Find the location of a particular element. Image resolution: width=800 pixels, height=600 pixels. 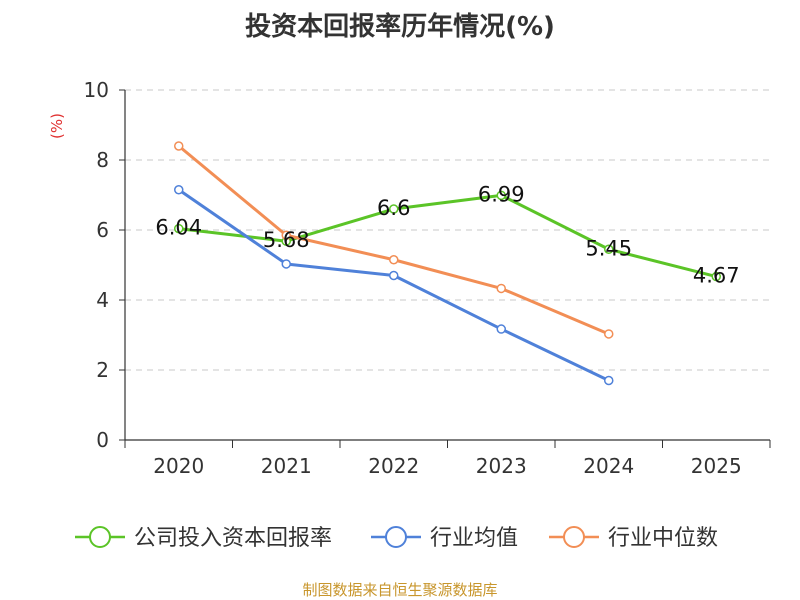

data-label: 6.04 is located at coordinates (178, 228).